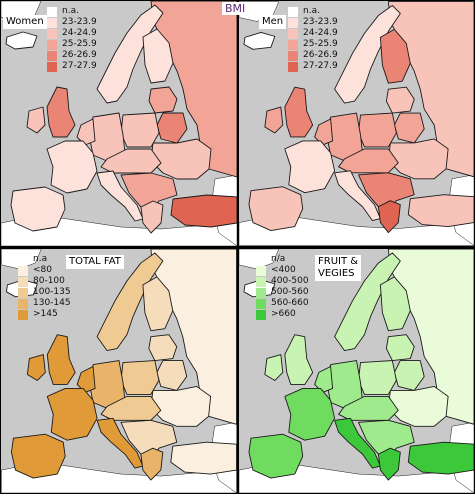 This screenshot has width=475, height=494. I want to click on legend-label: 25-25.9, so click(320, 44).